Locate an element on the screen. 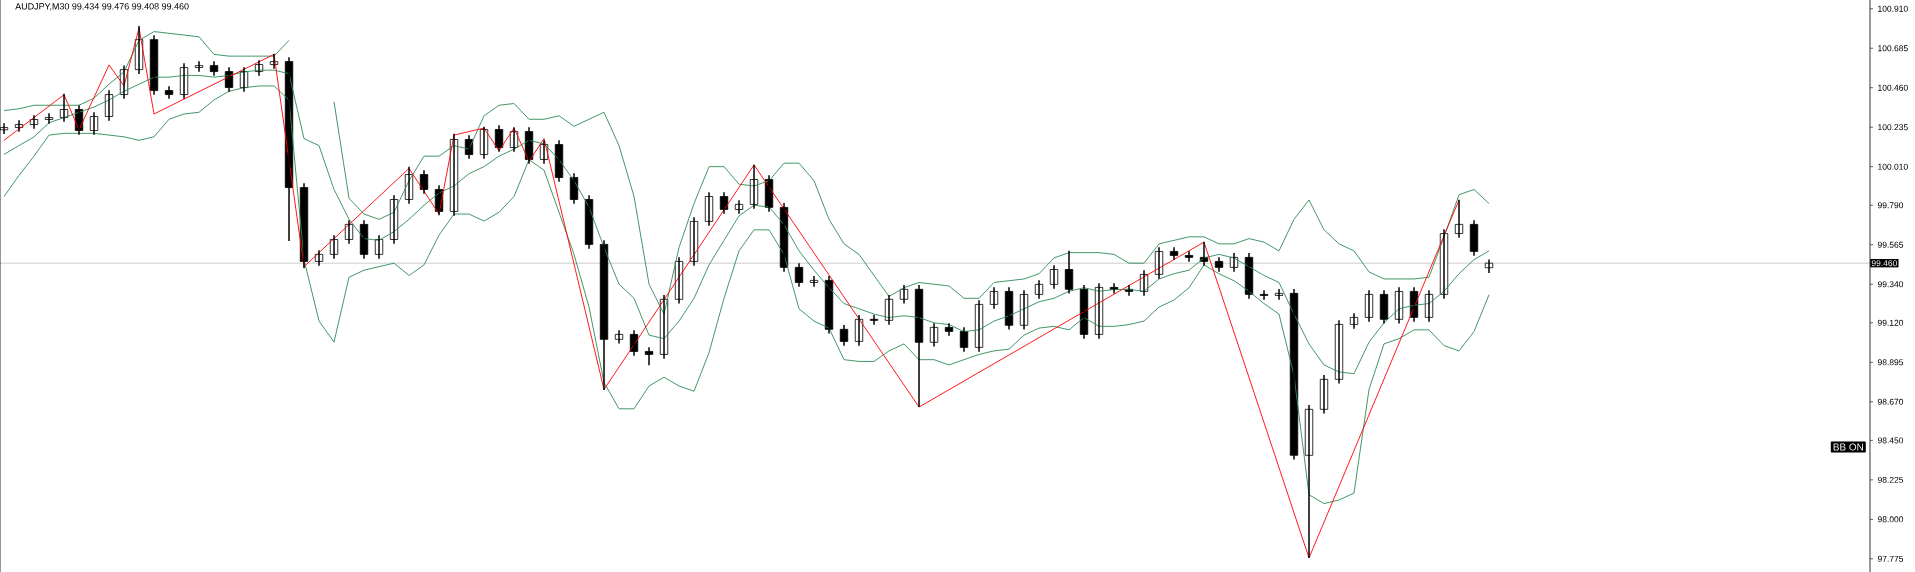 The width and height of the screenshot is (1915, 572). y-tick-label: 99.790 is located at coordinates (1890, 205).